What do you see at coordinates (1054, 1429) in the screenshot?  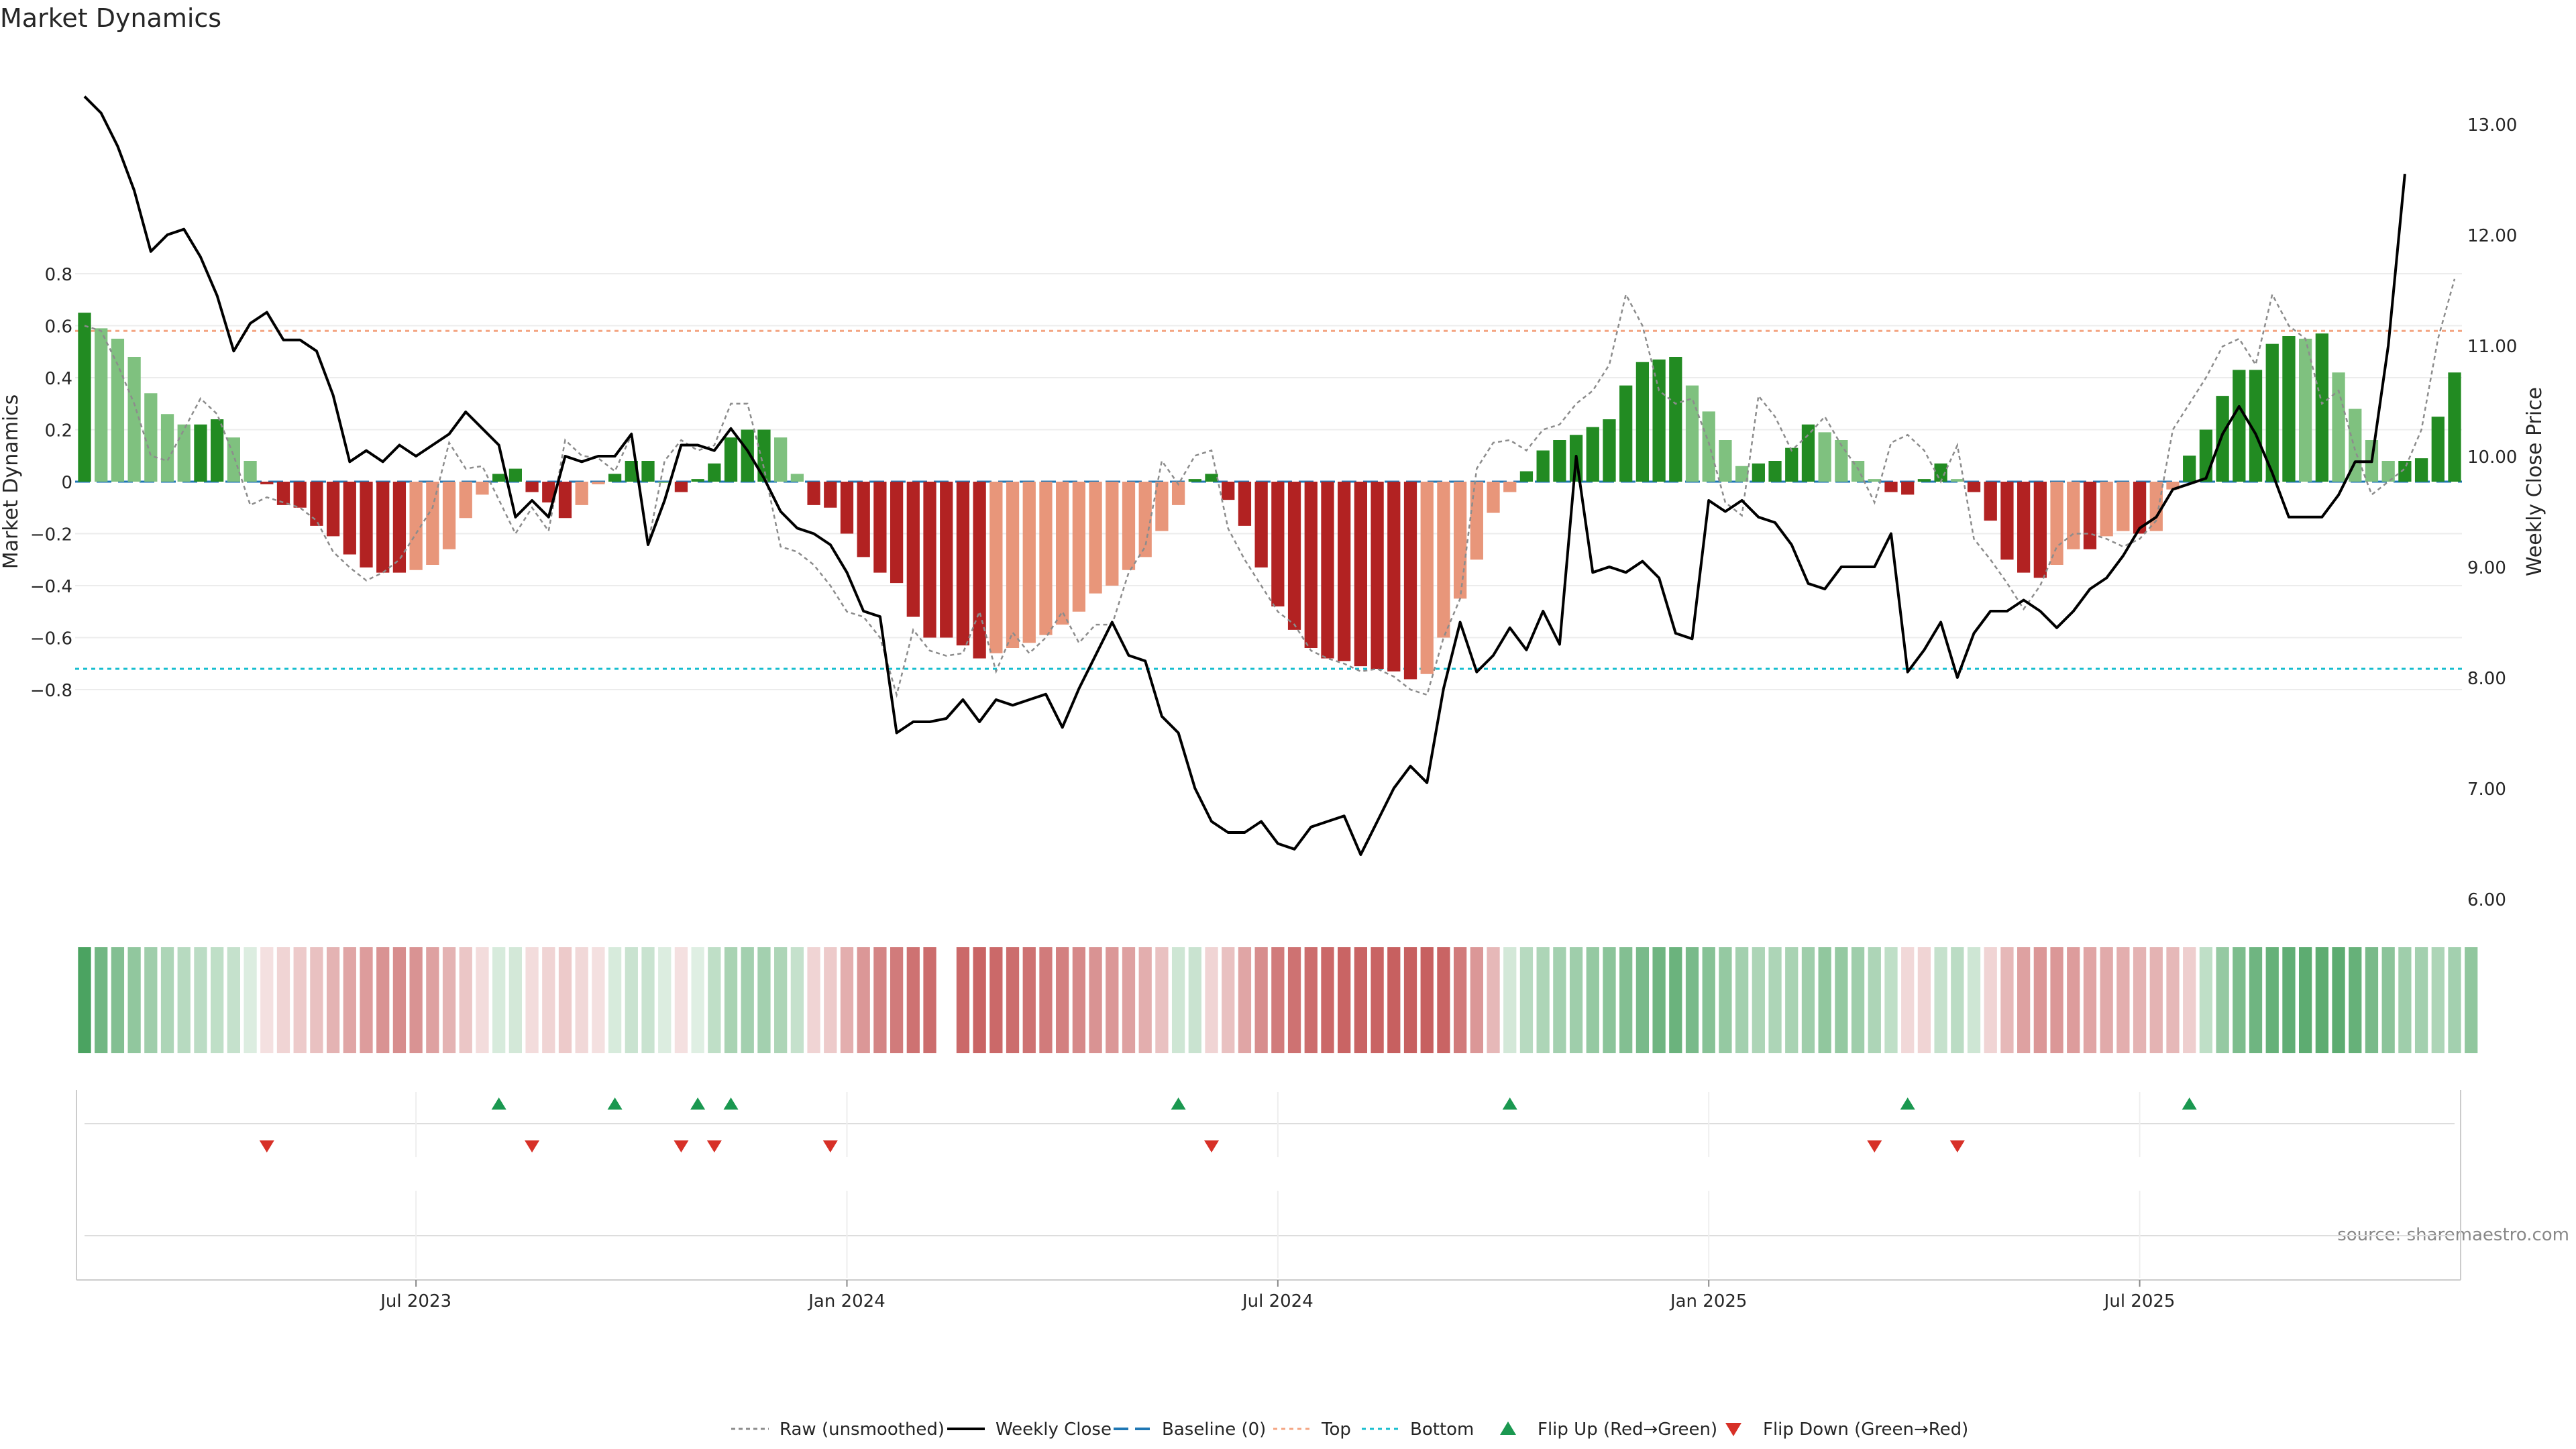 I see `legend-label: Weekly Close` at bounding box center [1054, 1429].